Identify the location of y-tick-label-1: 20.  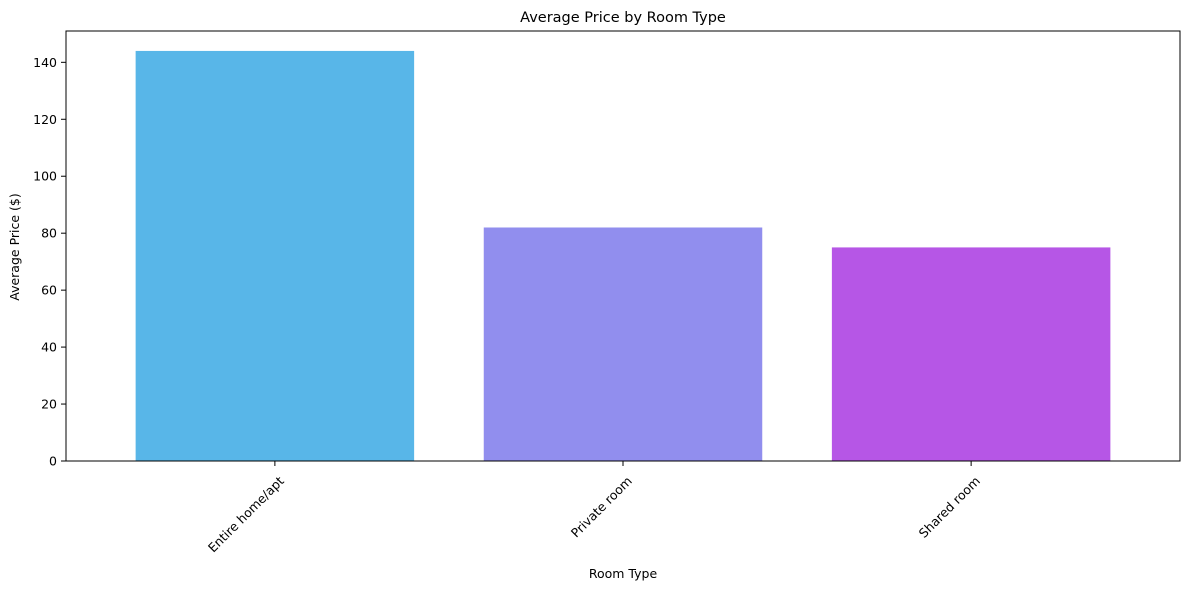
(49, 404).